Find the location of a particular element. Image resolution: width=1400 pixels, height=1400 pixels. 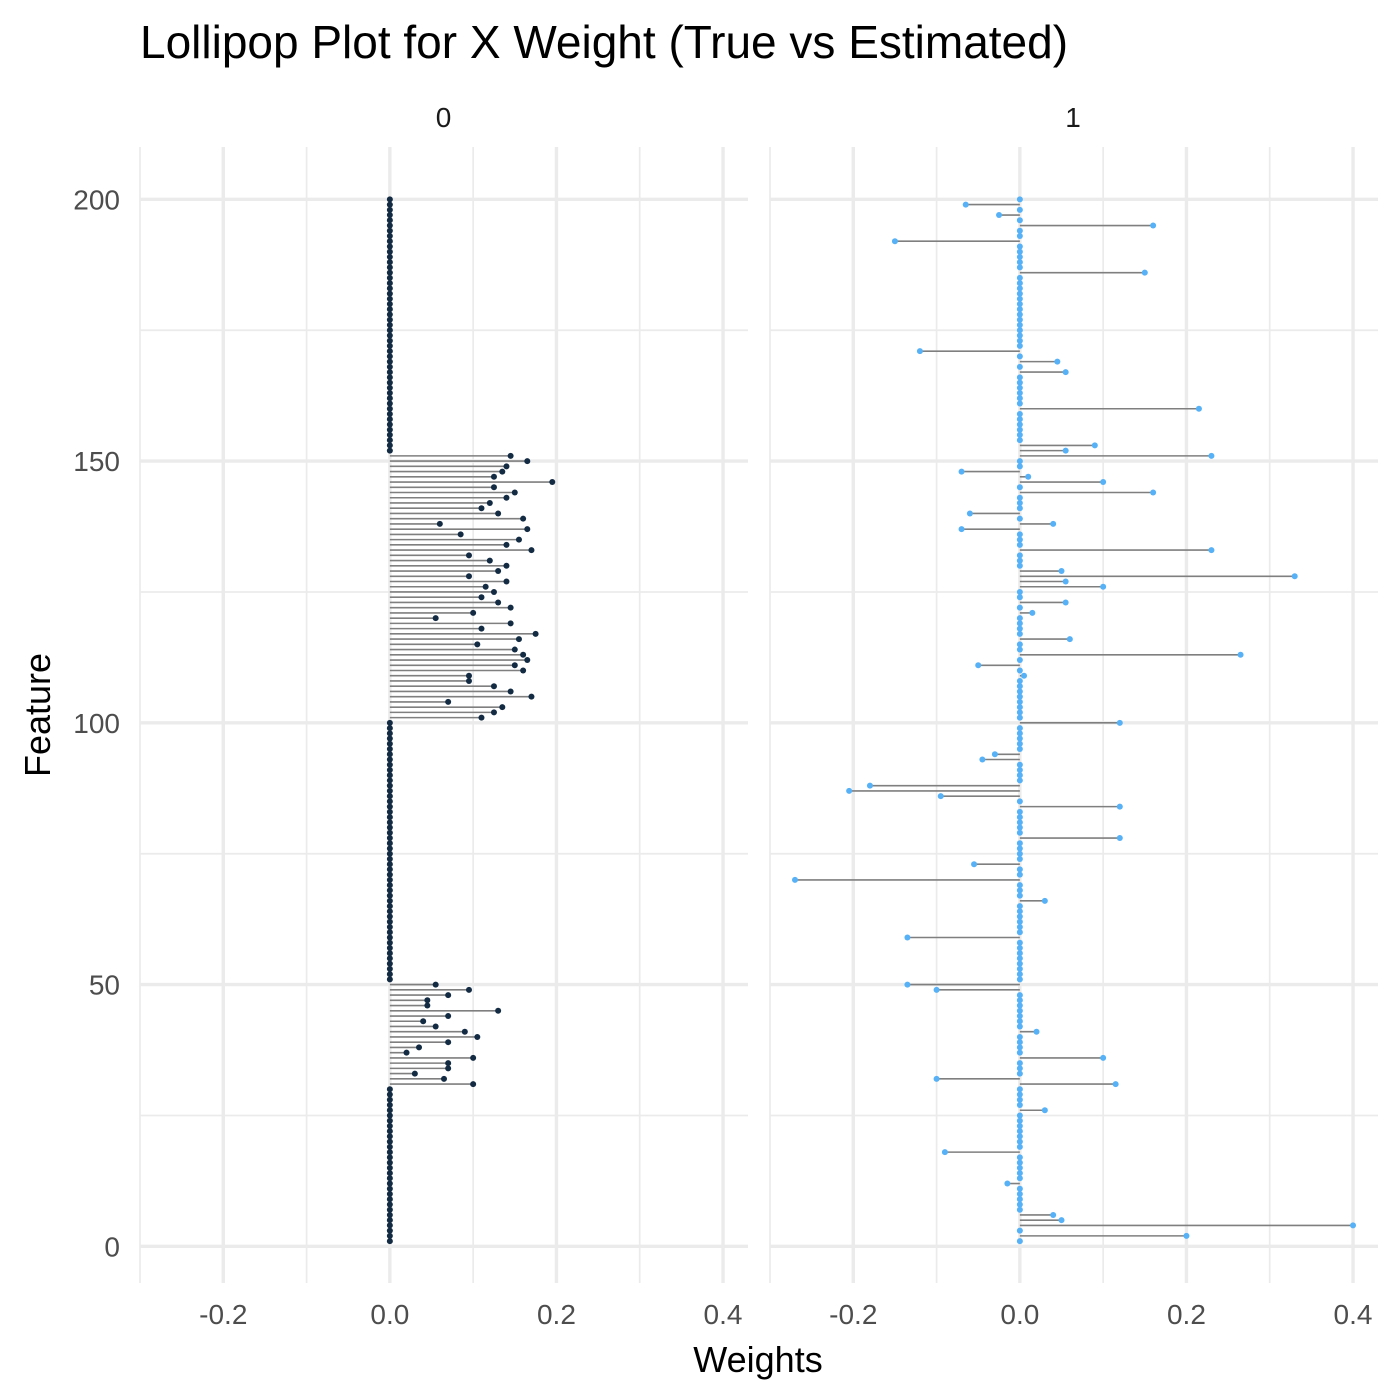

lollipop-stems is located at coordinates (471, 770).